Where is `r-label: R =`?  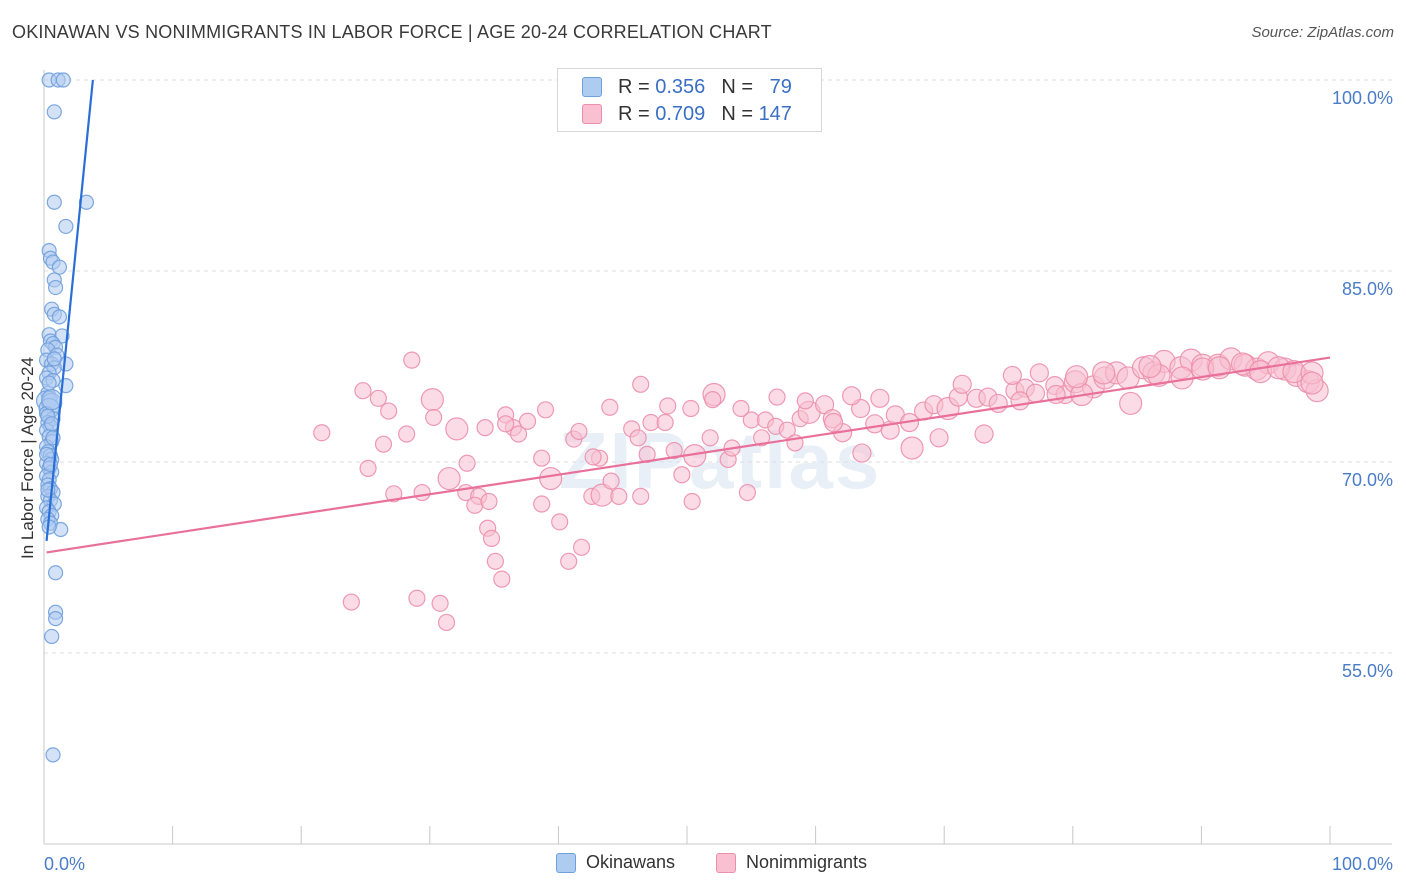
r-label: R = is located at coordinates (634, 113).